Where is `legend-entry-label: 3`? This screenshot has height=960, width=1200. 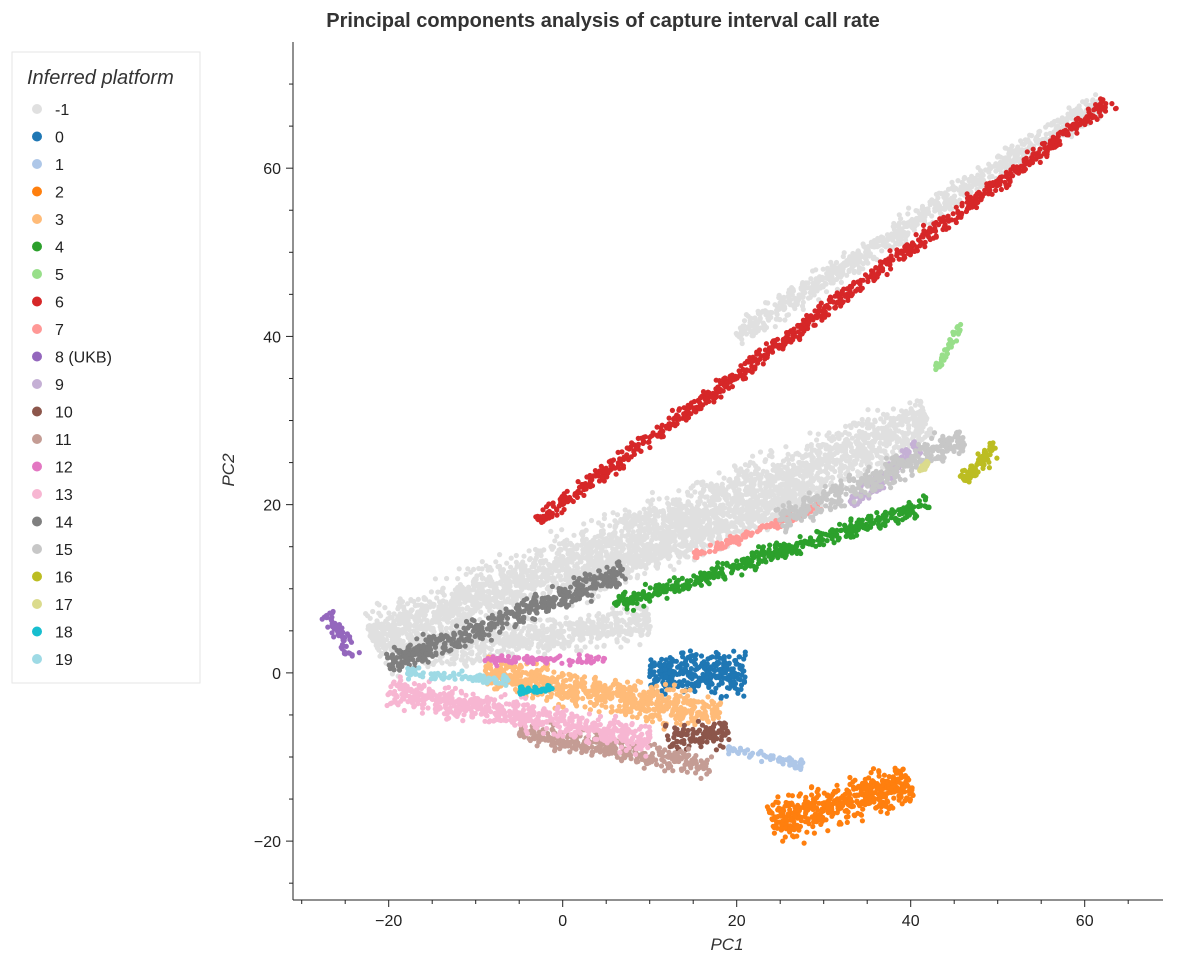 legend-entry-label: 3 is located at coordinates (59, 220).